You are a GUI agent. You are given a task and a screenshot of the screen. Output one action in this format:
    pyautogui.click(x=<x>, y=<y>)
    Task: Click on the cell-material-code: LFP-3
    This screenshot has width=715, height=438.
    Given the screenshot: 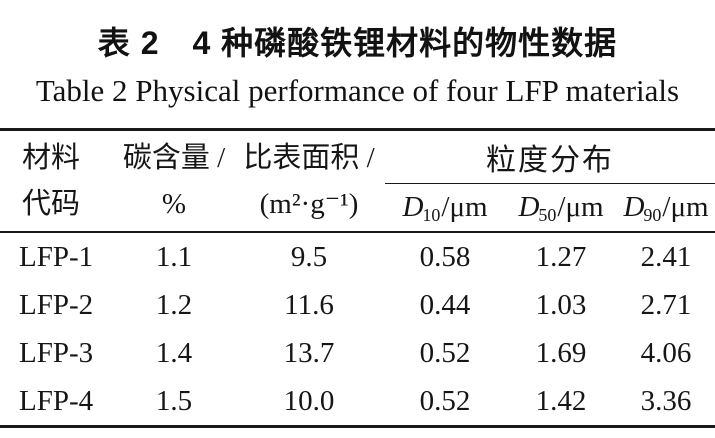 What is the action you would take?
    pyautogui.click(x=56, y=352)
    